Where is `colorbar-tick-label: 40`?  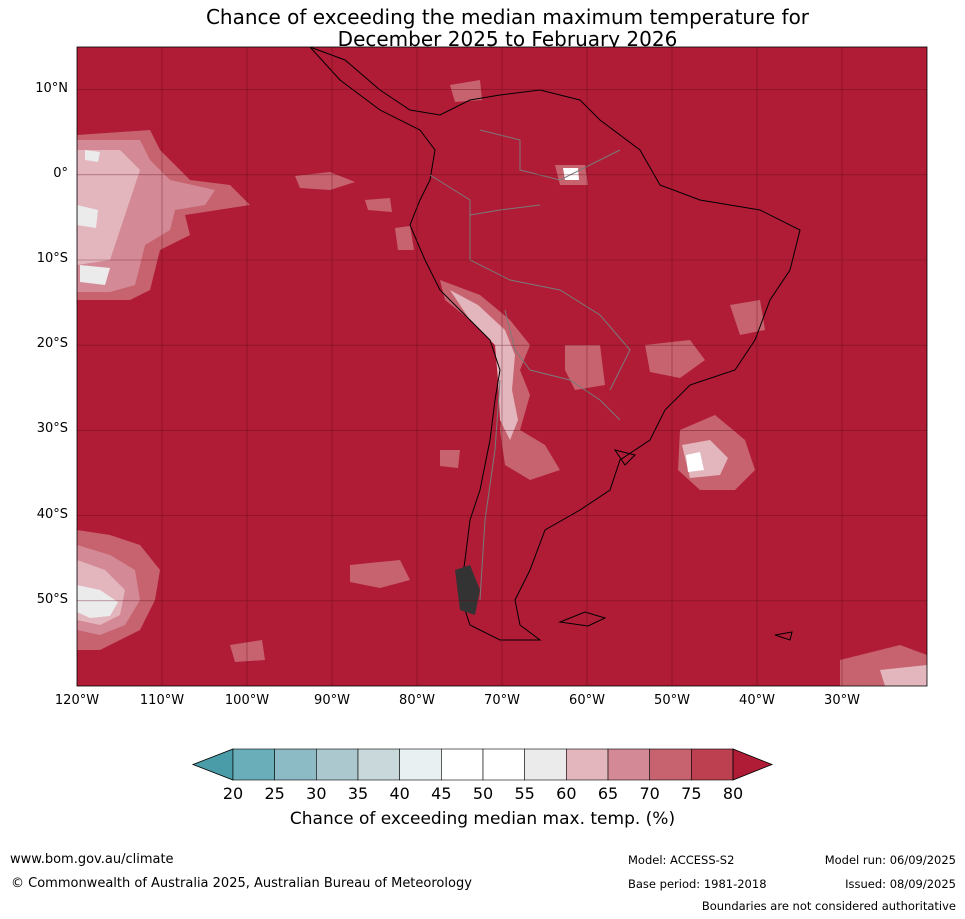
colorbar-tick-label: 40 is located at coordinates (399, 793).